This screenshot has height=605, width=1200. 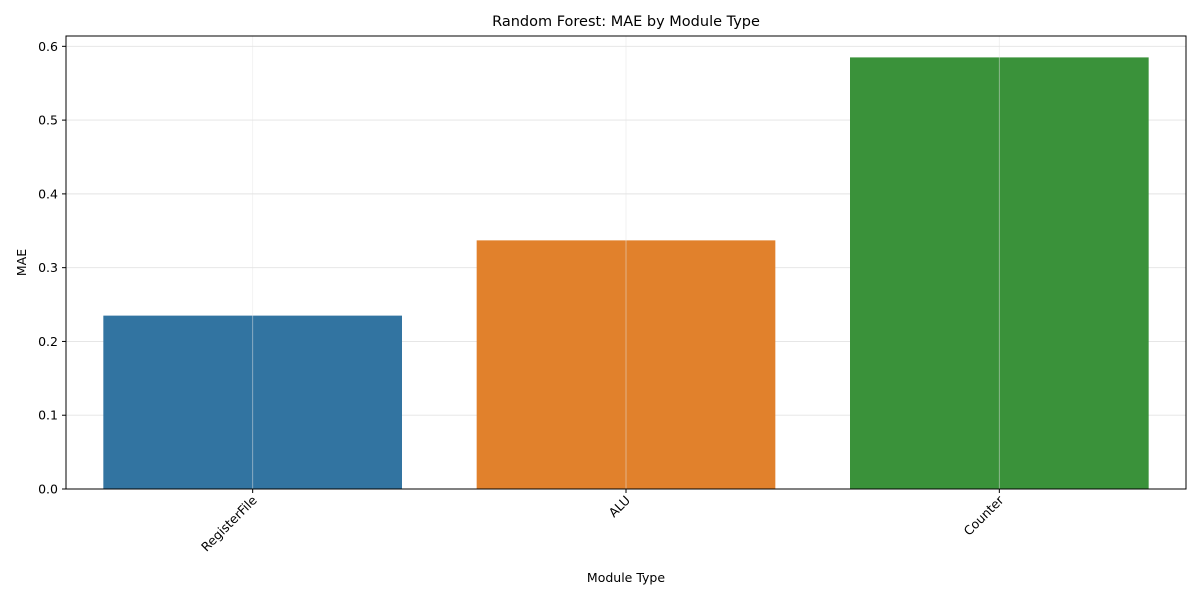 What do you see at coordinates (984, 515) in the screenshot?
I see `x-tick-label: Counter` at bounding box center [984, 515].